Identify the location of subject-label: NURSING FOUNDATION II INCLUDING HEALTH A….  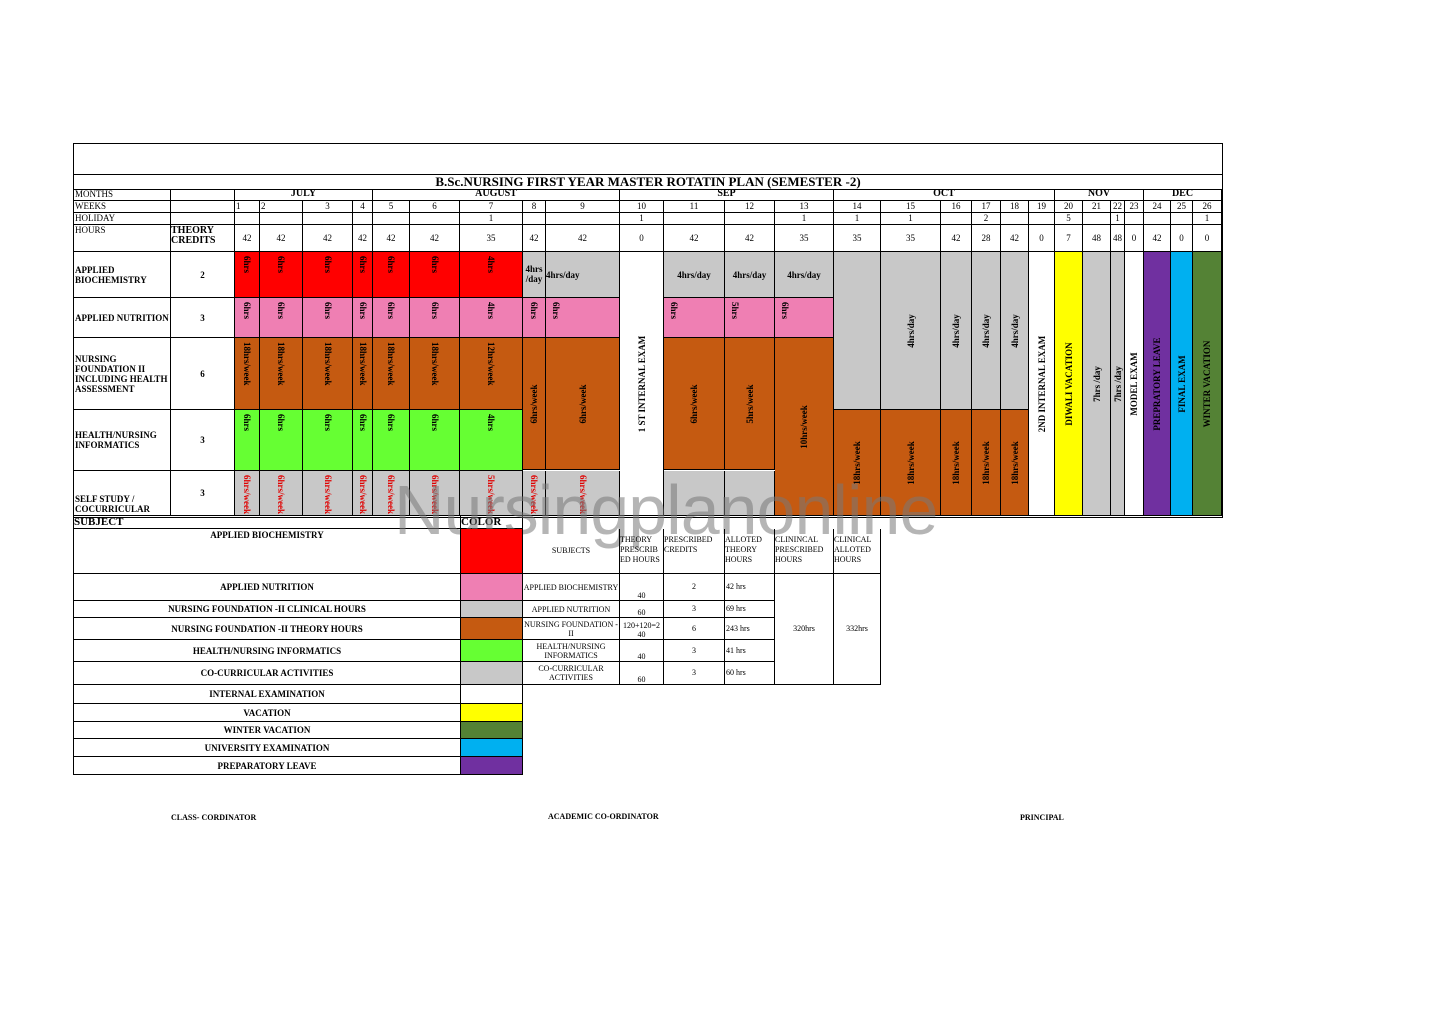
(122, 374).